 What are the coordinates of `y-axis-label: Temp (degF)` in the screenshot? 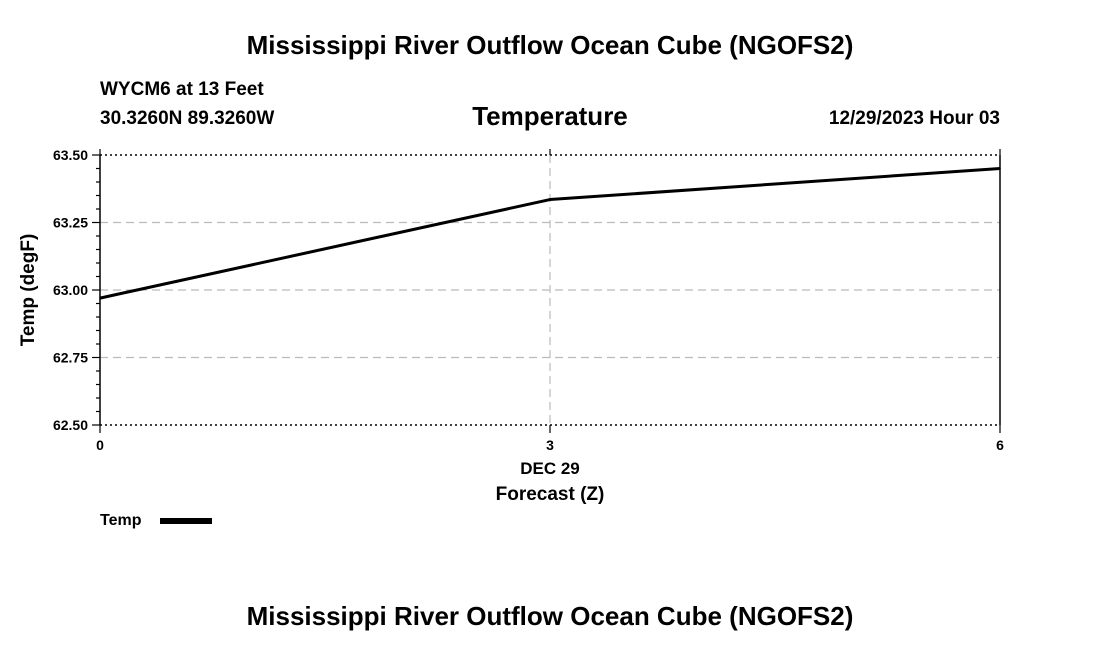 It's located at (28, 290).